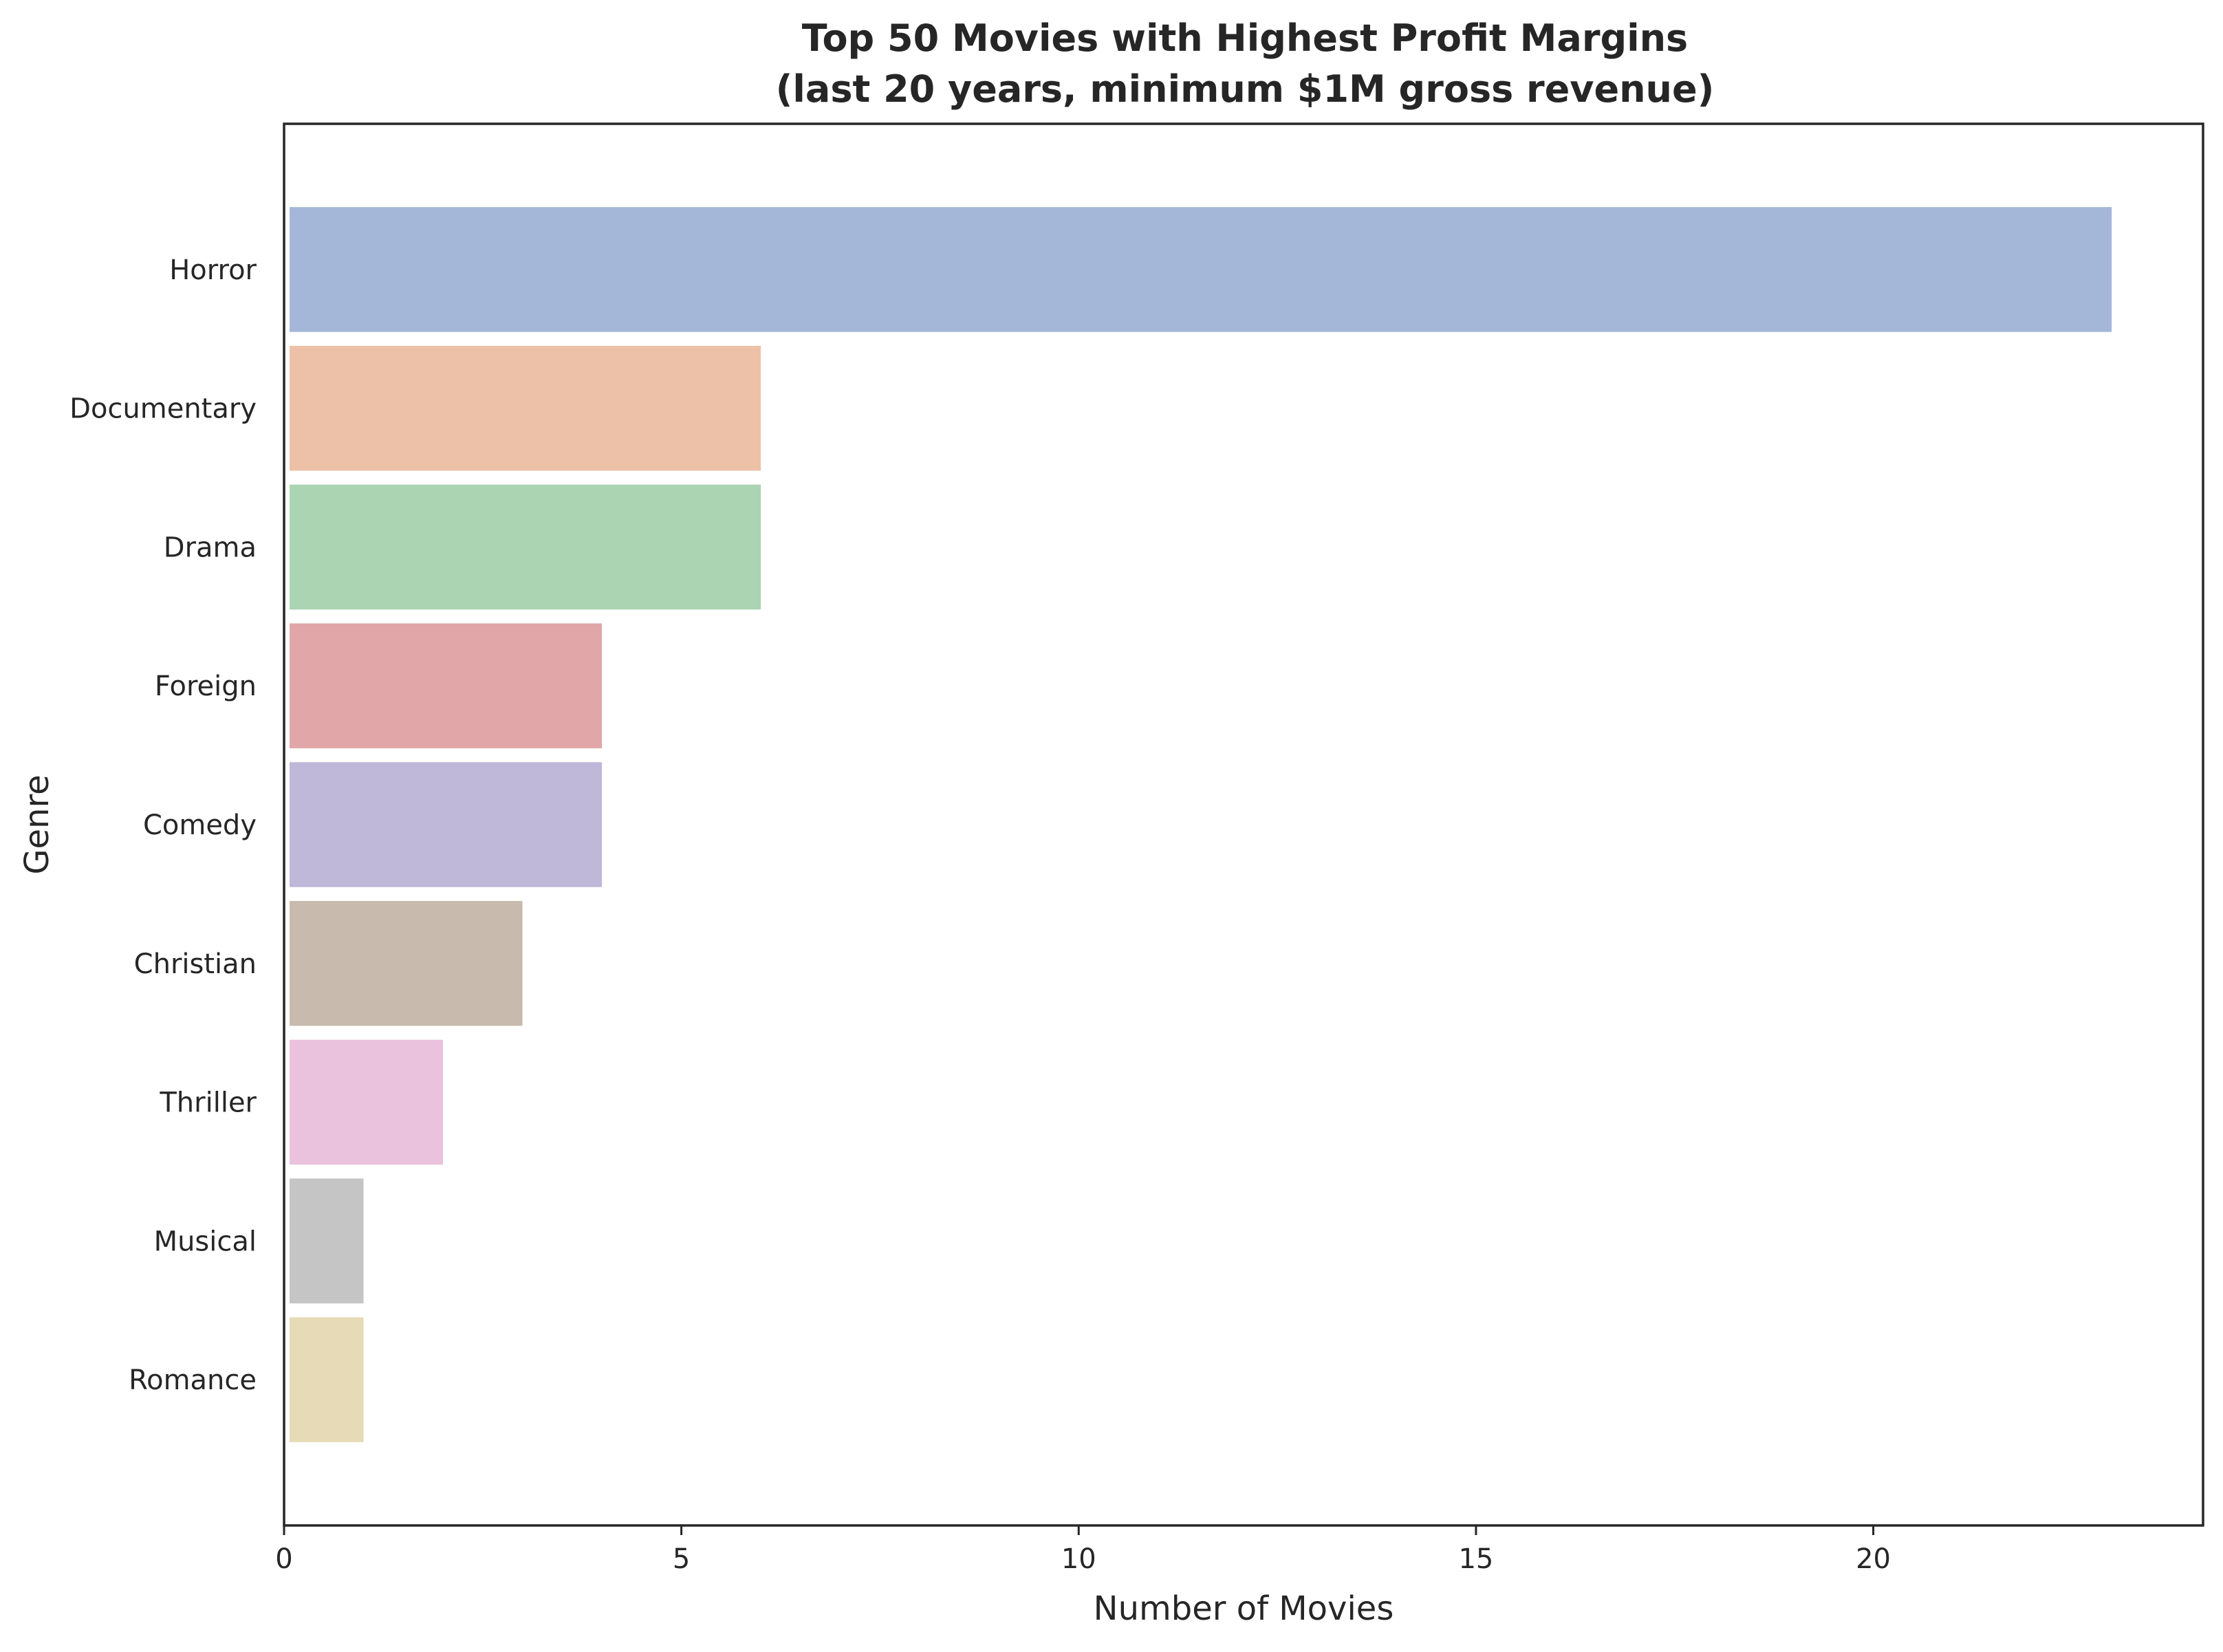  Describe the element at coordinates (283, 1559) in the screenshot. I see `x-tick-label-0: 0` at that location.